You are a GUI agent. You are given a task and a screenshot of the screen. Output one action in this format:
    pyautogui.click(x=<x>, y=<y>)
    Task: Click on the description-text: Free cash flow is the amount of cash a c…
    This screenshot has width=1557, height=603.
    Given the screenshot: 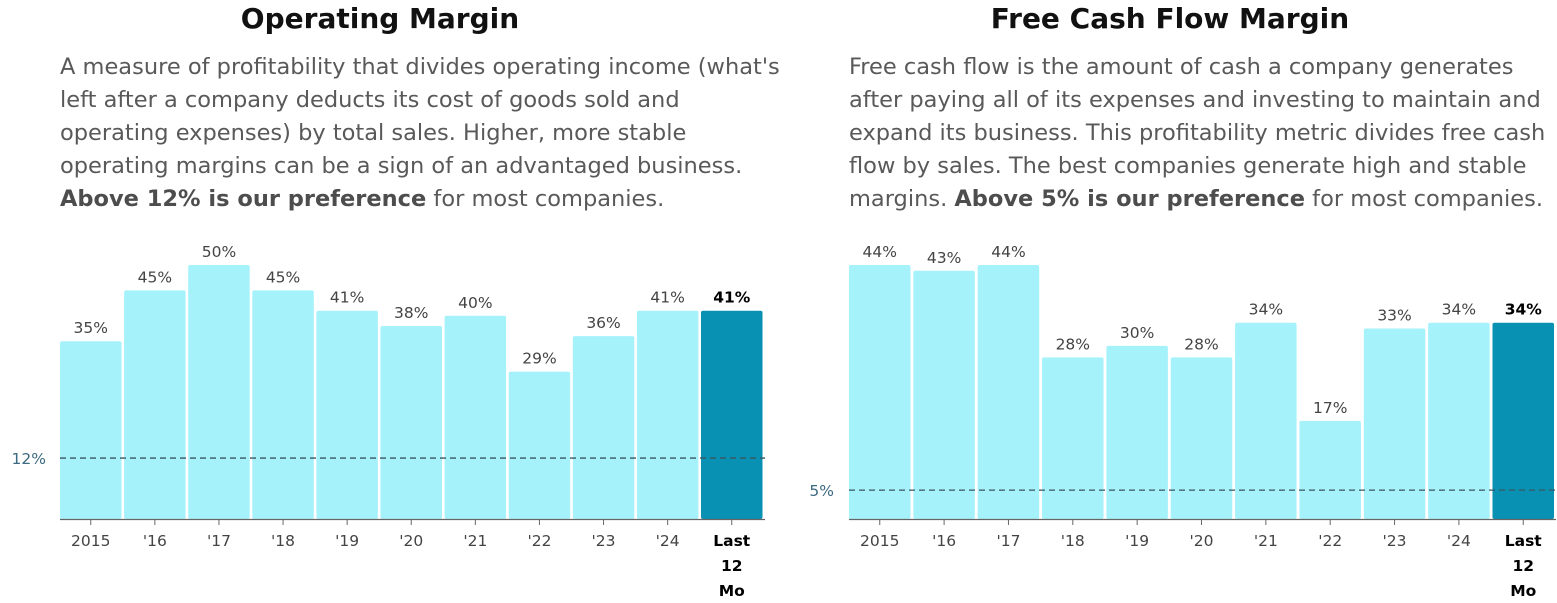 What is the action you would take?
    pyautogui.click(x=1197, y=133)
    